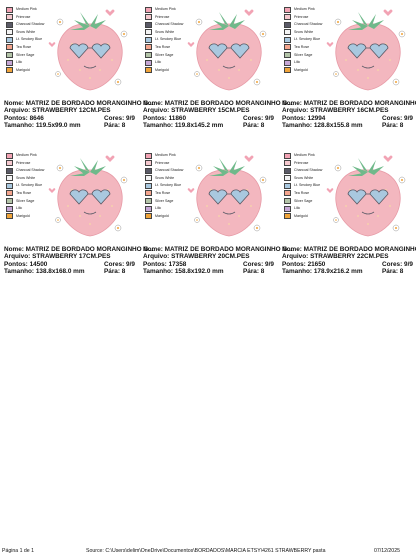  Describe the element at coordinates (316, 118) in the screenshot. I see `stitch-count: 12994` at that location.